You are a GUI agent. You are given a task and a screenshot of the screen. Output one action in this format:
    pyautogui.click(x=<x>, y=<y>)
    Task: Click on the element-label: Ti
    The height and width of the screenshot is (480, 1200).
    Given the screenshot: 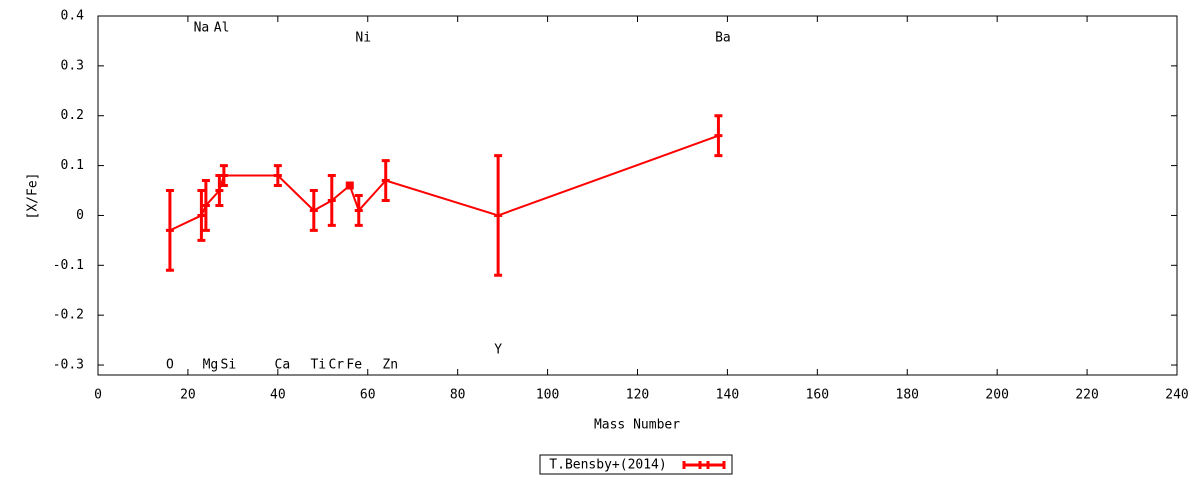 What is the action you would take?
    pyautogui.click(x=318, y=365)
    